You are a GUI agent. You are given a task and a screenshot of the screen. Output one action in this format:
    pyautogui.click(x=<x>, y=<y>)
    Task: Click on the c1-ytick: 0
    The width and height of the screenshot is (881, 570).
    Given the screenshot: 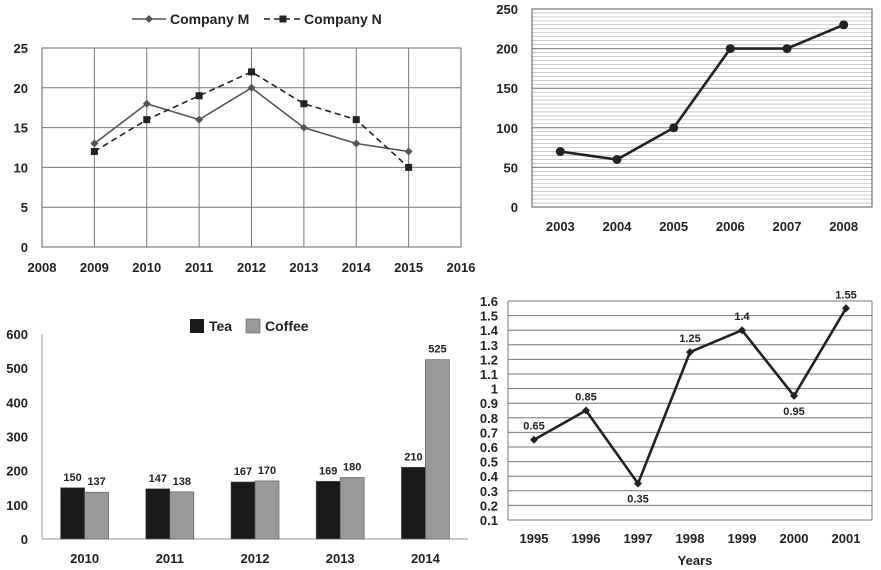 What is the action you would take?
    pyautogui.click(x=24, y=247)
    